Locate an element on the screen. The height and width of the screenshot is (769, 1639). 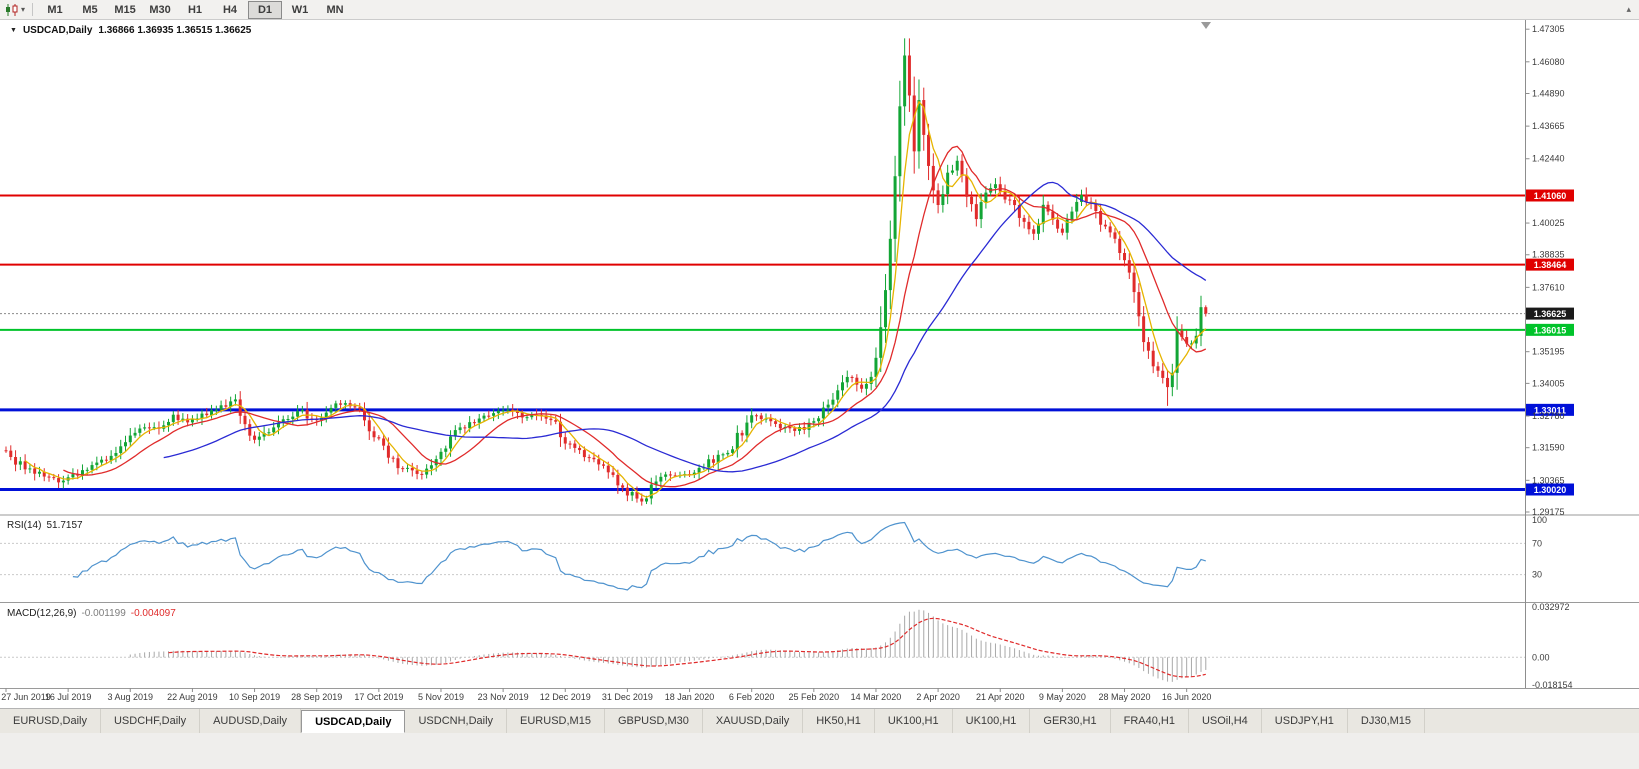
svg-text: 16 Jun 2020 is located at coordinates (1187, 697).